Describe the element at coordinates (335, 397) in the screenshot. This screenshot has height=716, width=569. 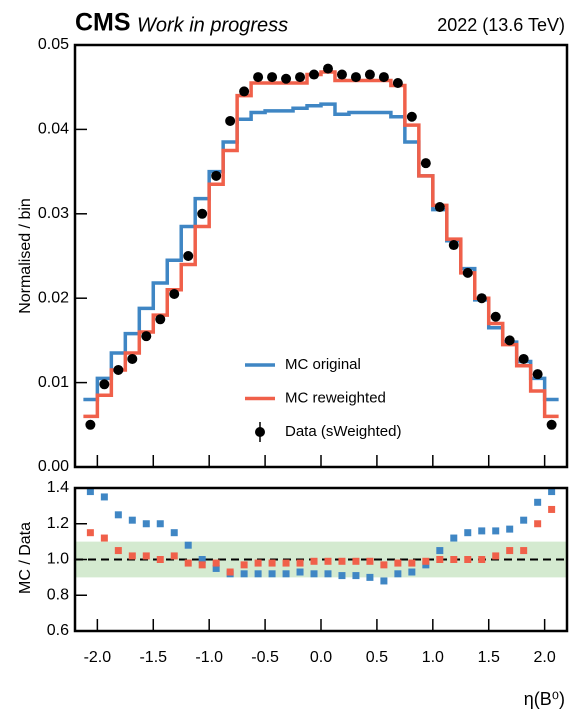
I see `legend-label: MC reweighted` at that location.